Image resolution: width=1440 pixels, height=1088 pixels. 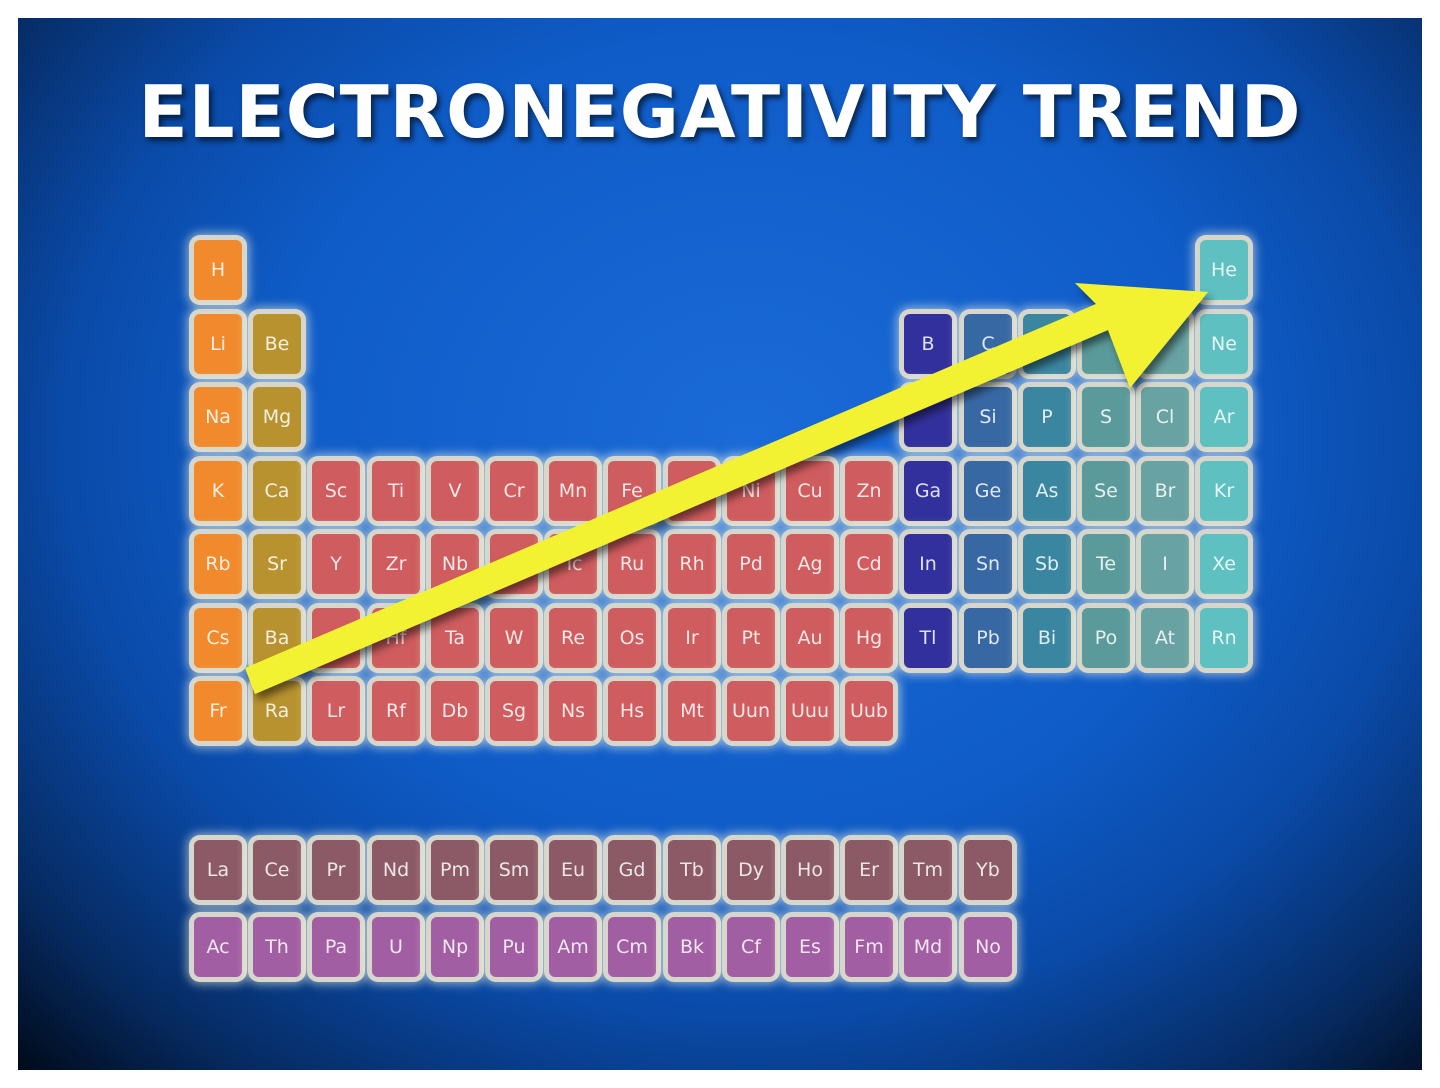 What do you see at coordinates (810, 638) in the screenshot?
I see `element-cell: Au` at bounding box center [810, 638].